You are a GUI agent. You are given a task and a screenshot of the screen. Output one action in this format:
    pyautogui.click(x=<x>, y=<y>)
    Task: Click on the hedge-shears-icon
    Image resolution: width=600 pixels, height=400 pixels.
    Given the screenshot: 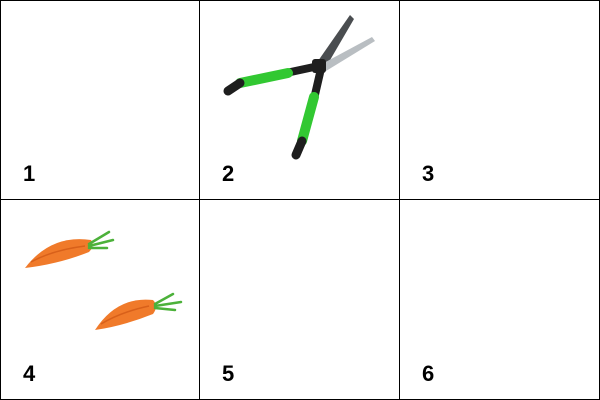 What is the action you would take?
    pyautogui.click(x=299, y=87)
    